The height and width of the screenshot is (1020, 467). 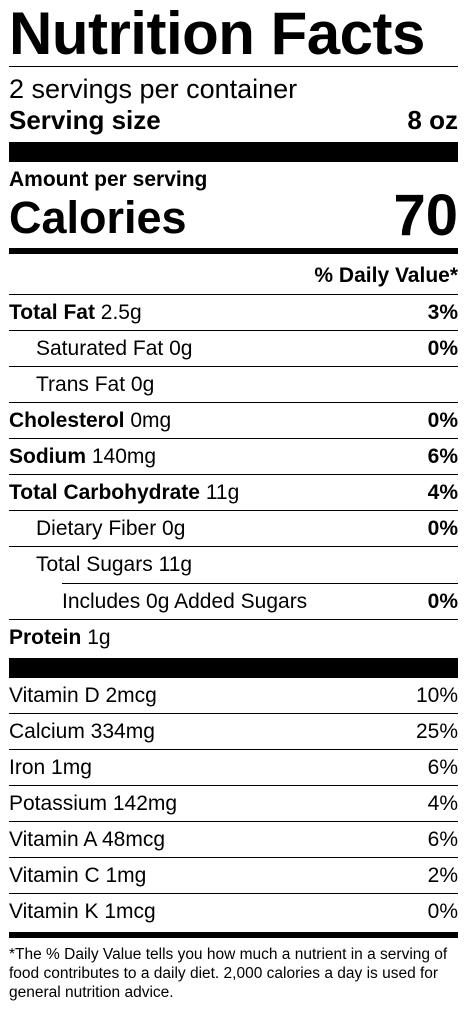 What do you see at coordinates (81, 384) in the screenshot?
I see `nutrient-name: Trans Fat` at bounding box center [81, 384].